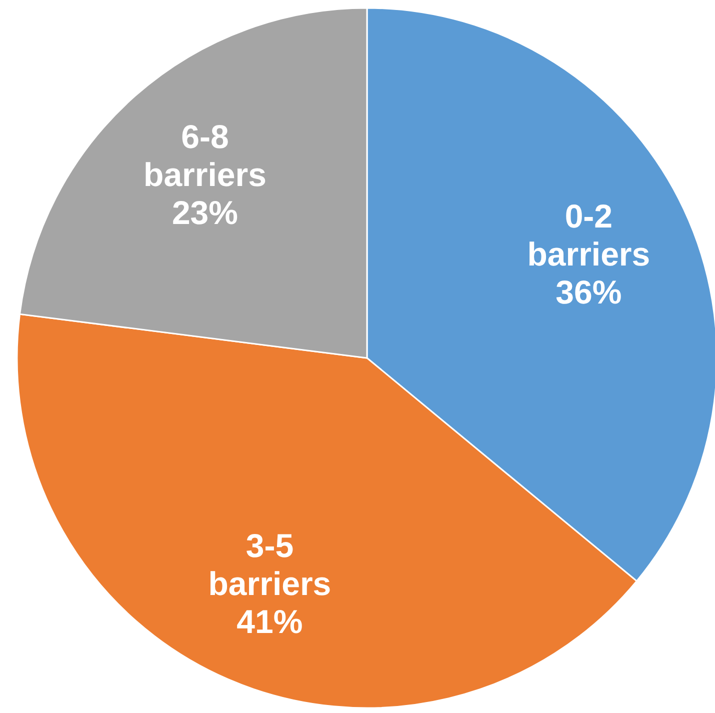 The image size is (715, 713). I want to click on slice-label: 3-5 barriers, so click(270, 564).